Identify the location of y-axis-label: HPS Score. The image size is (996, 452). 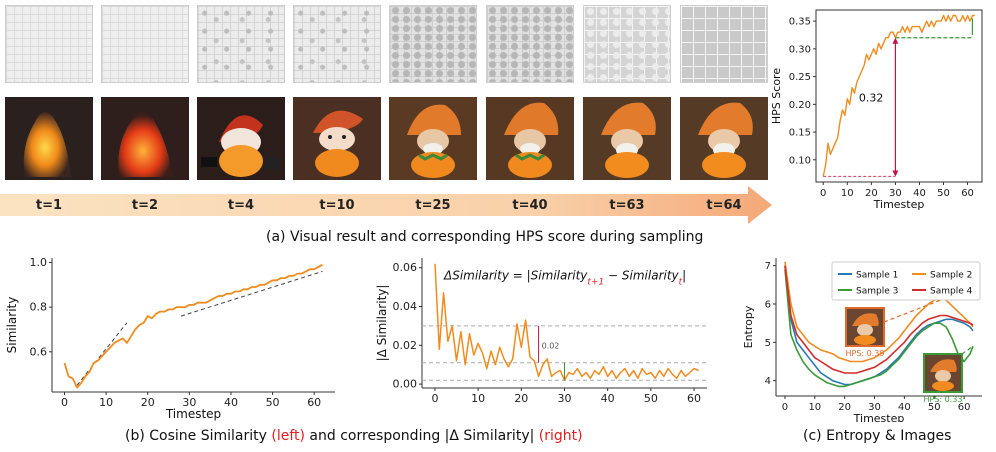
(776, 96).